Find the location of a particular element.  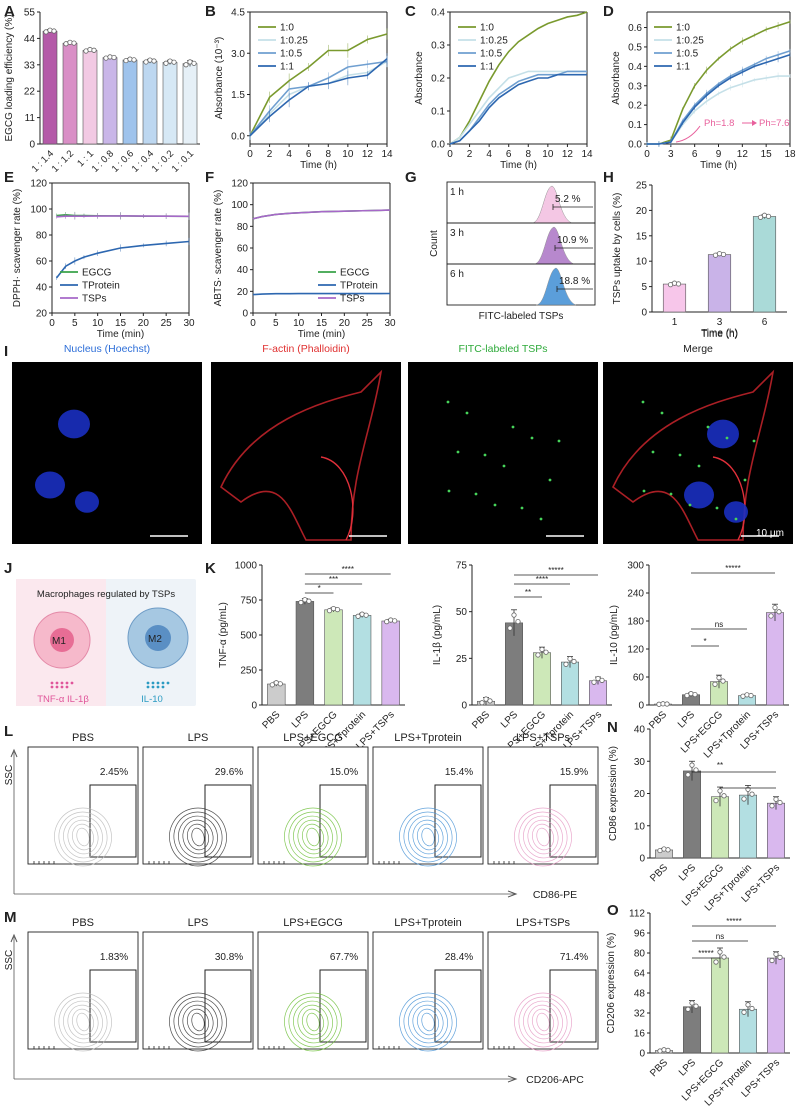

nucleus is located at coordinates (699, 495).